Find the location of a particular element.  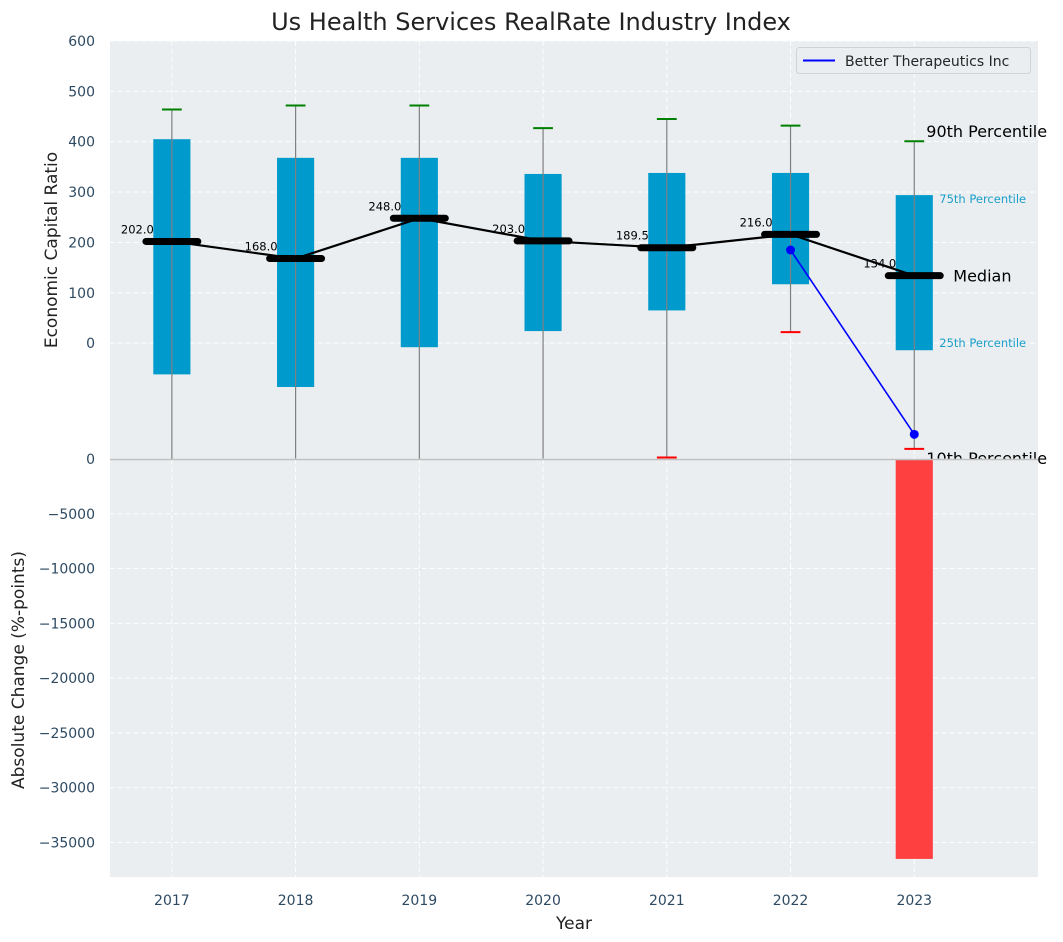

bottom-y-axis-label: Absolute Change (%-points) is located at coordinates (19, 670).